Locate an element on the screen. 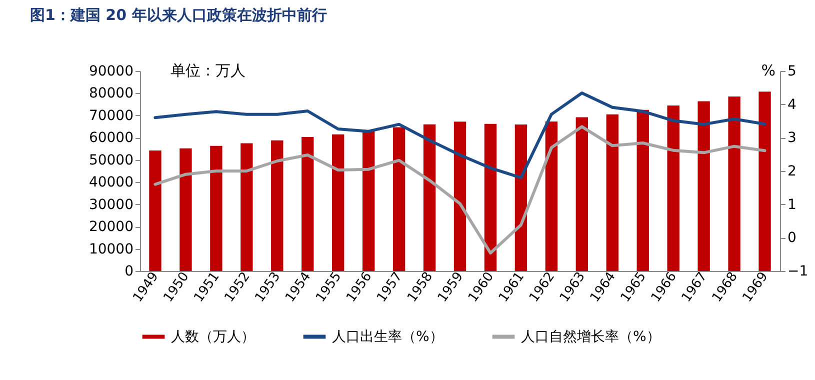 This screenshot has width=815, height=380. y-tick-label: 90000 is located at coordinates (111, 72).